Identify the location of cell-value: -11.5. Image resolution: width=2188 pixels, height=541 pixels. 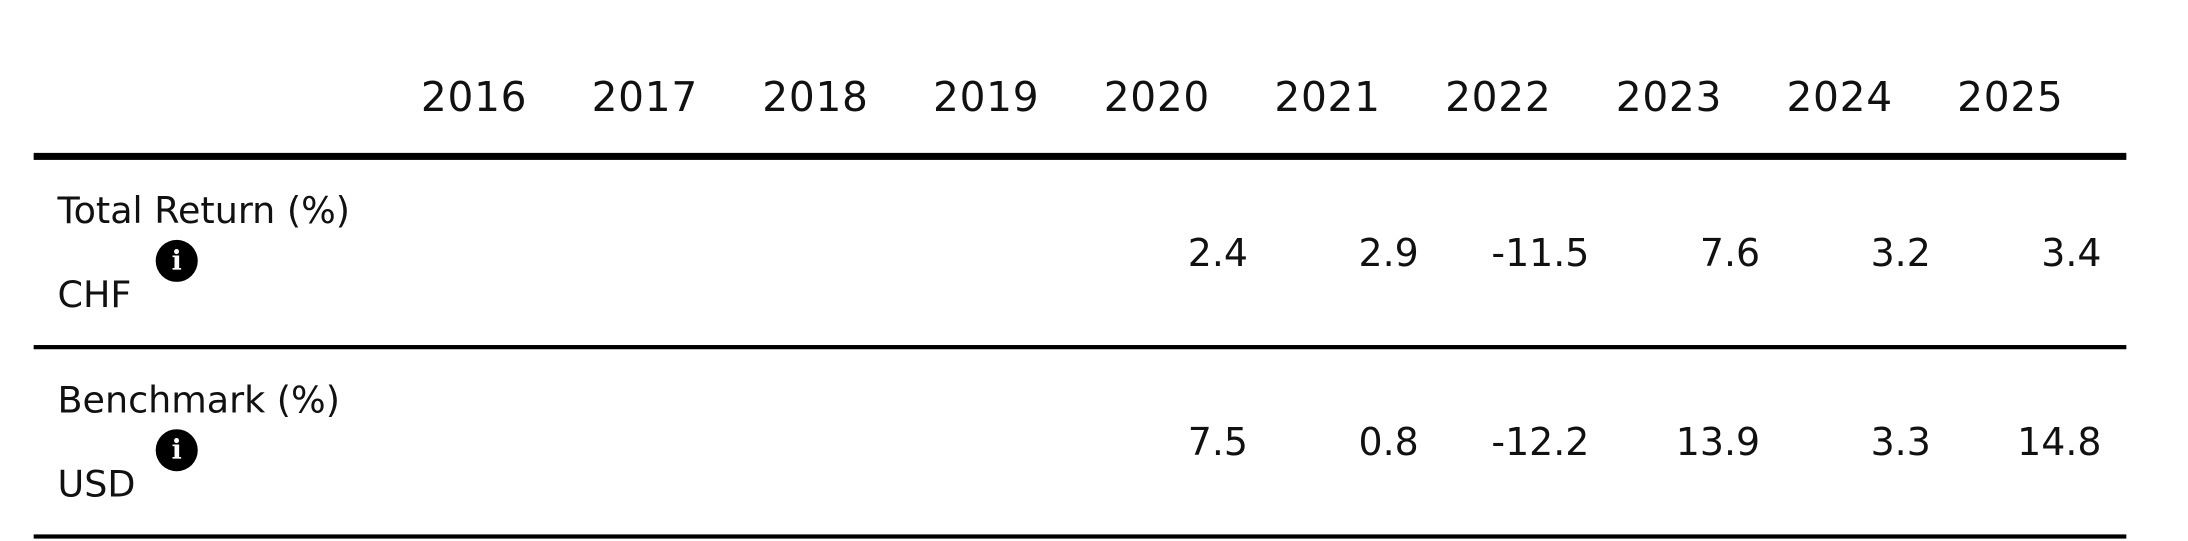
(1540, 254).